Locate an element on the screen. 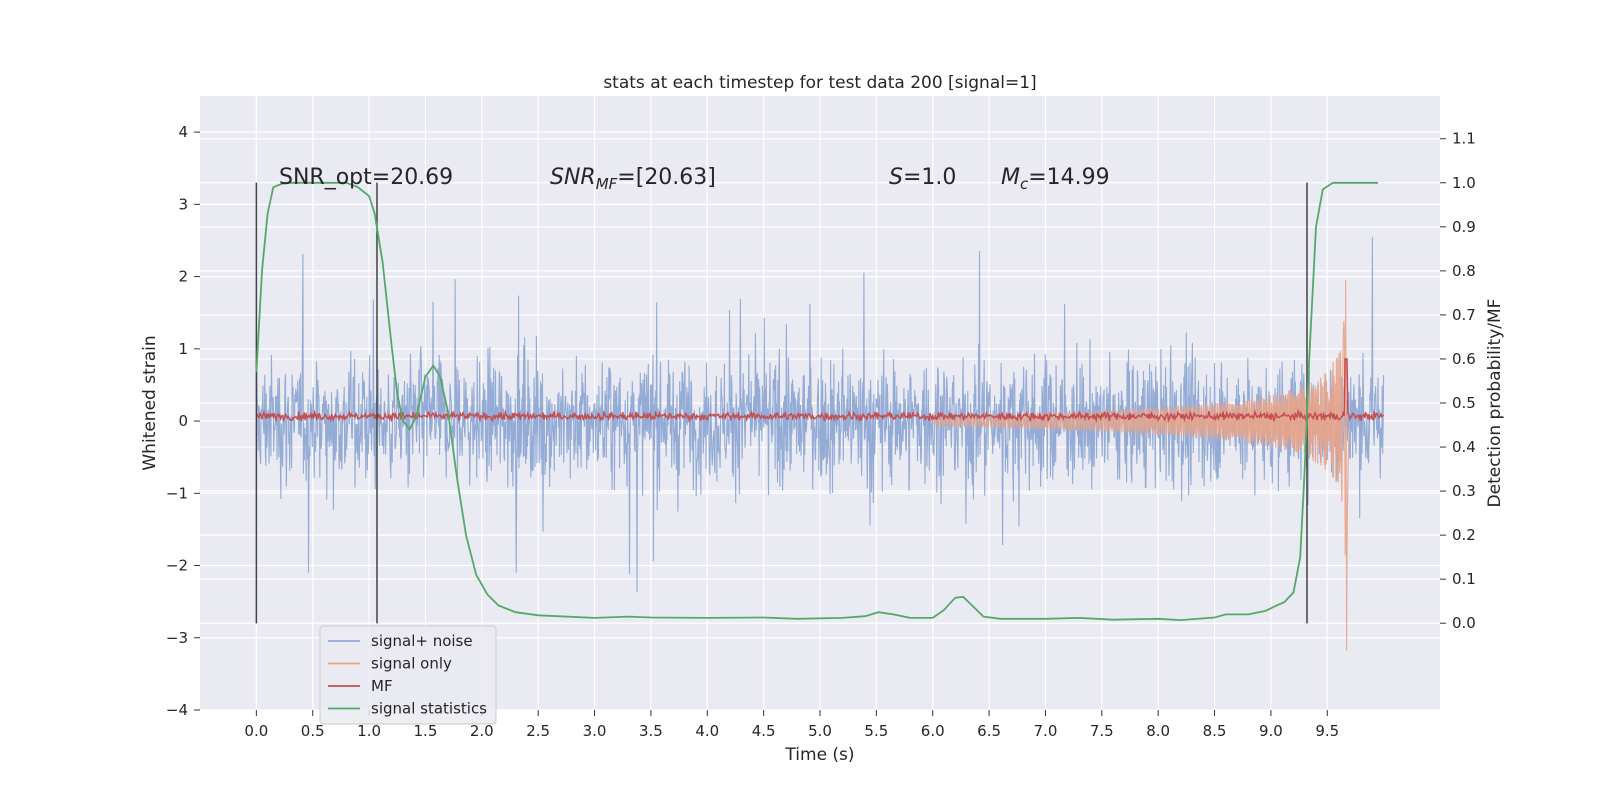  x-tick-label: 4.5 is located at coordinates (764, 731).